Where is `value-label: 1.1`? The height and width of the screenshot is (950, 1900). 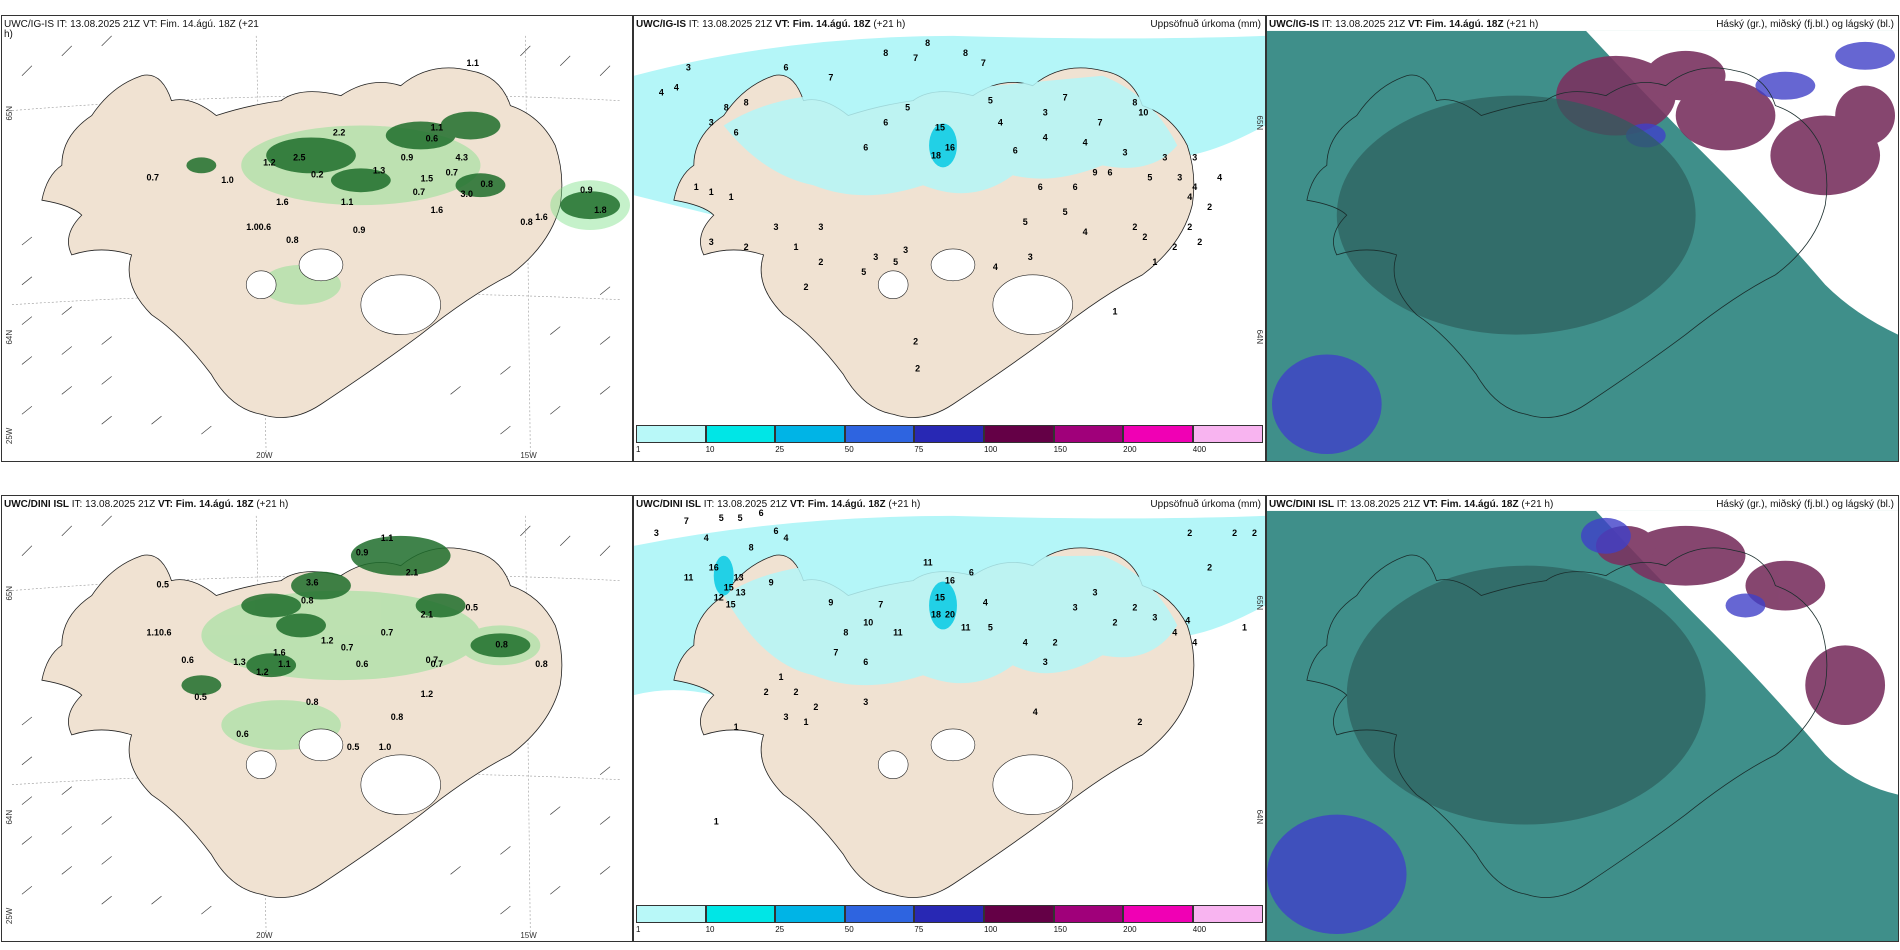 value-label: 1.1 is located at coordinates (473, 63).